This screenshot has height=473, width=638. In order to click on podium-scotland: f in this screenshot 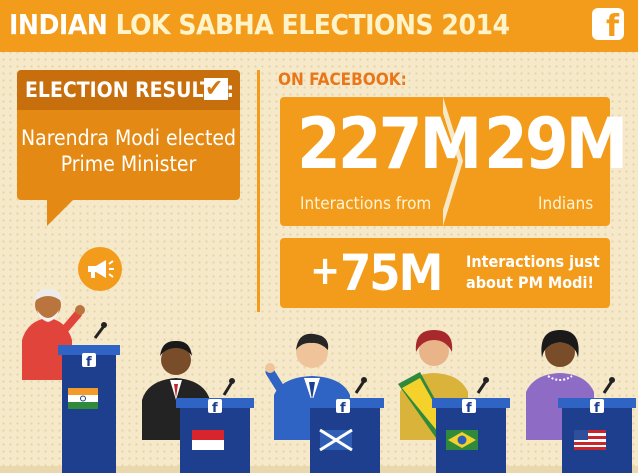, I will do `click(345, 435)`.